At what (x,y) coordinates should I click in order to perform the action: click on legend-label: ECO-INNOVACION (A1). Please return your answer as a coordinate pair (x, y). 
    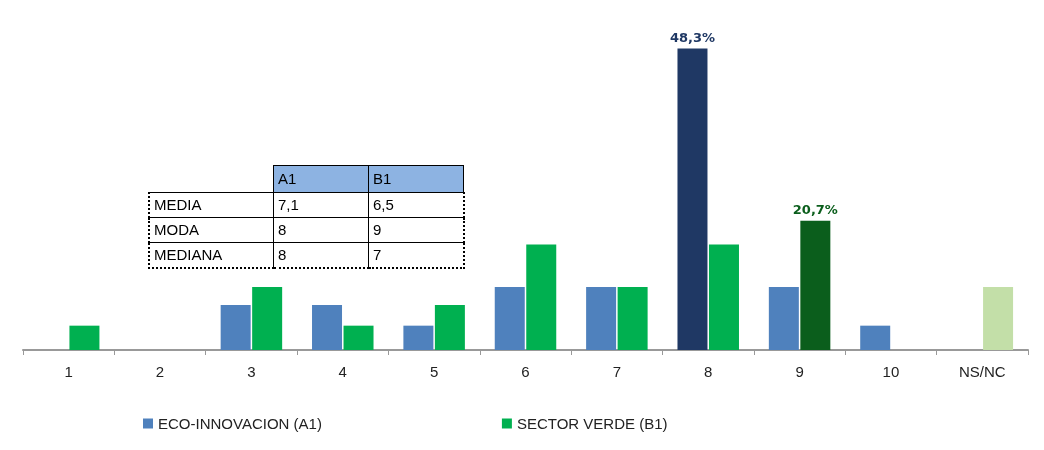
    Looking at the image, I should click on (240, 423).